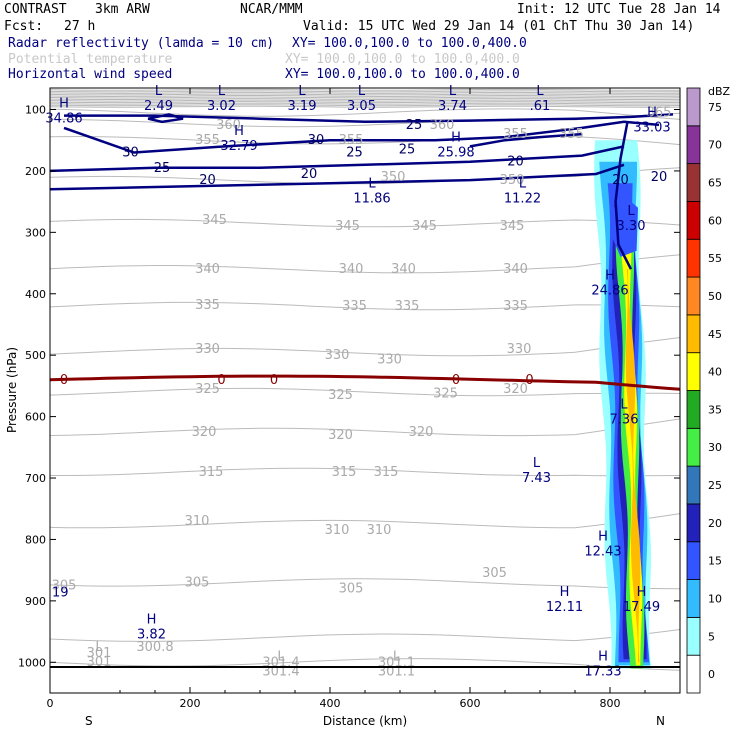  I want to click on theta-label: 300.8, so click(154, 647).